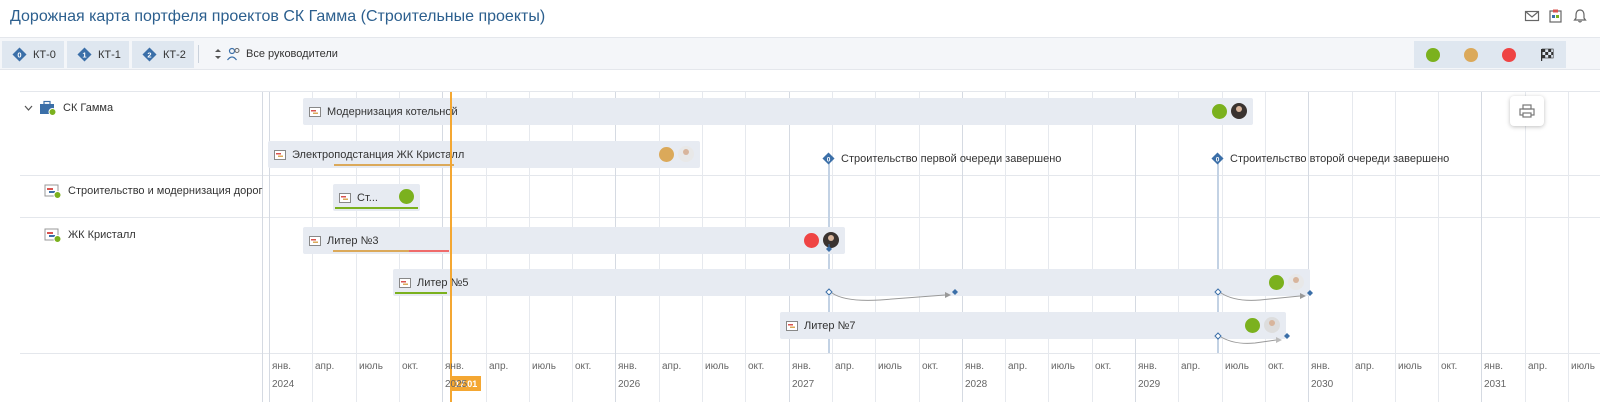  I want to click on project-bar-substation: Электроподстанция ЖК Кристалл, so click(484, 154).